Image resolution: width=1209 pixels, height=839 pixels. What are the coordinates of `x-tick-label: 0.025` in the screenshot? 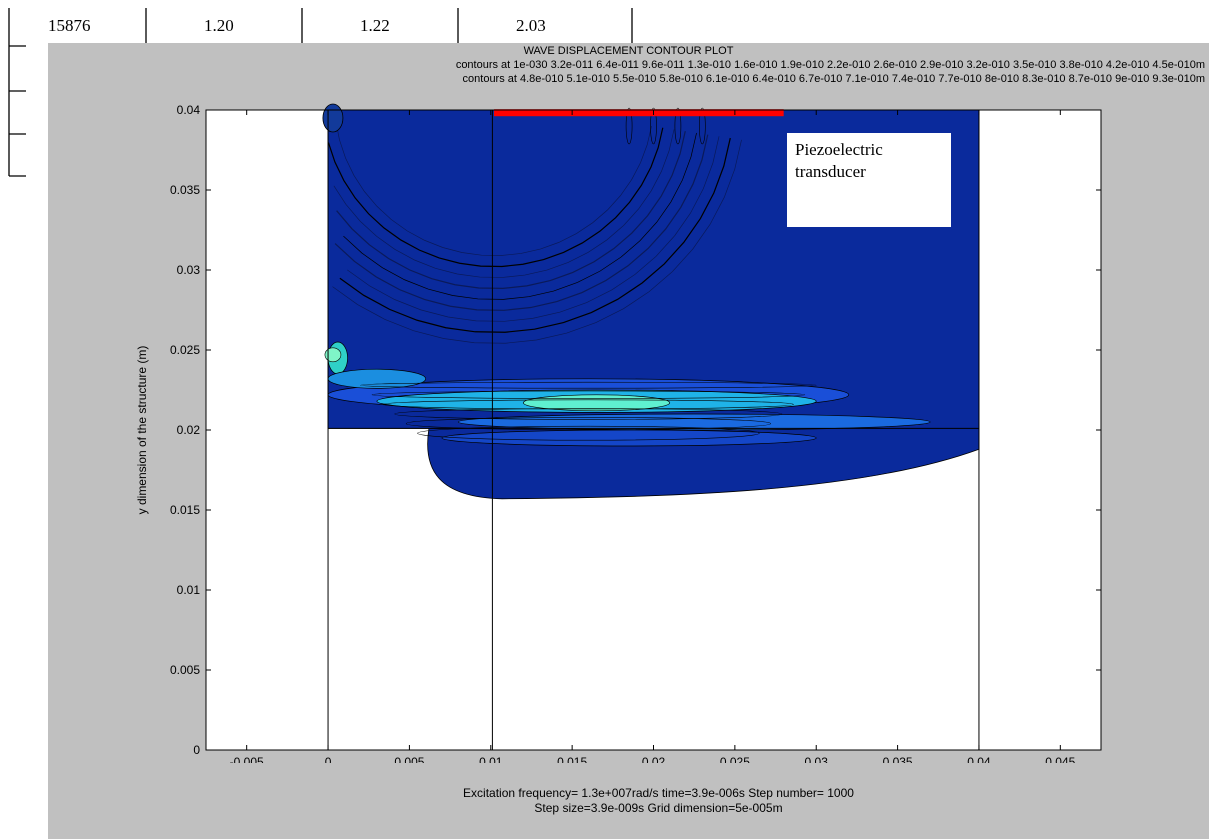 It's located at (735, 759).